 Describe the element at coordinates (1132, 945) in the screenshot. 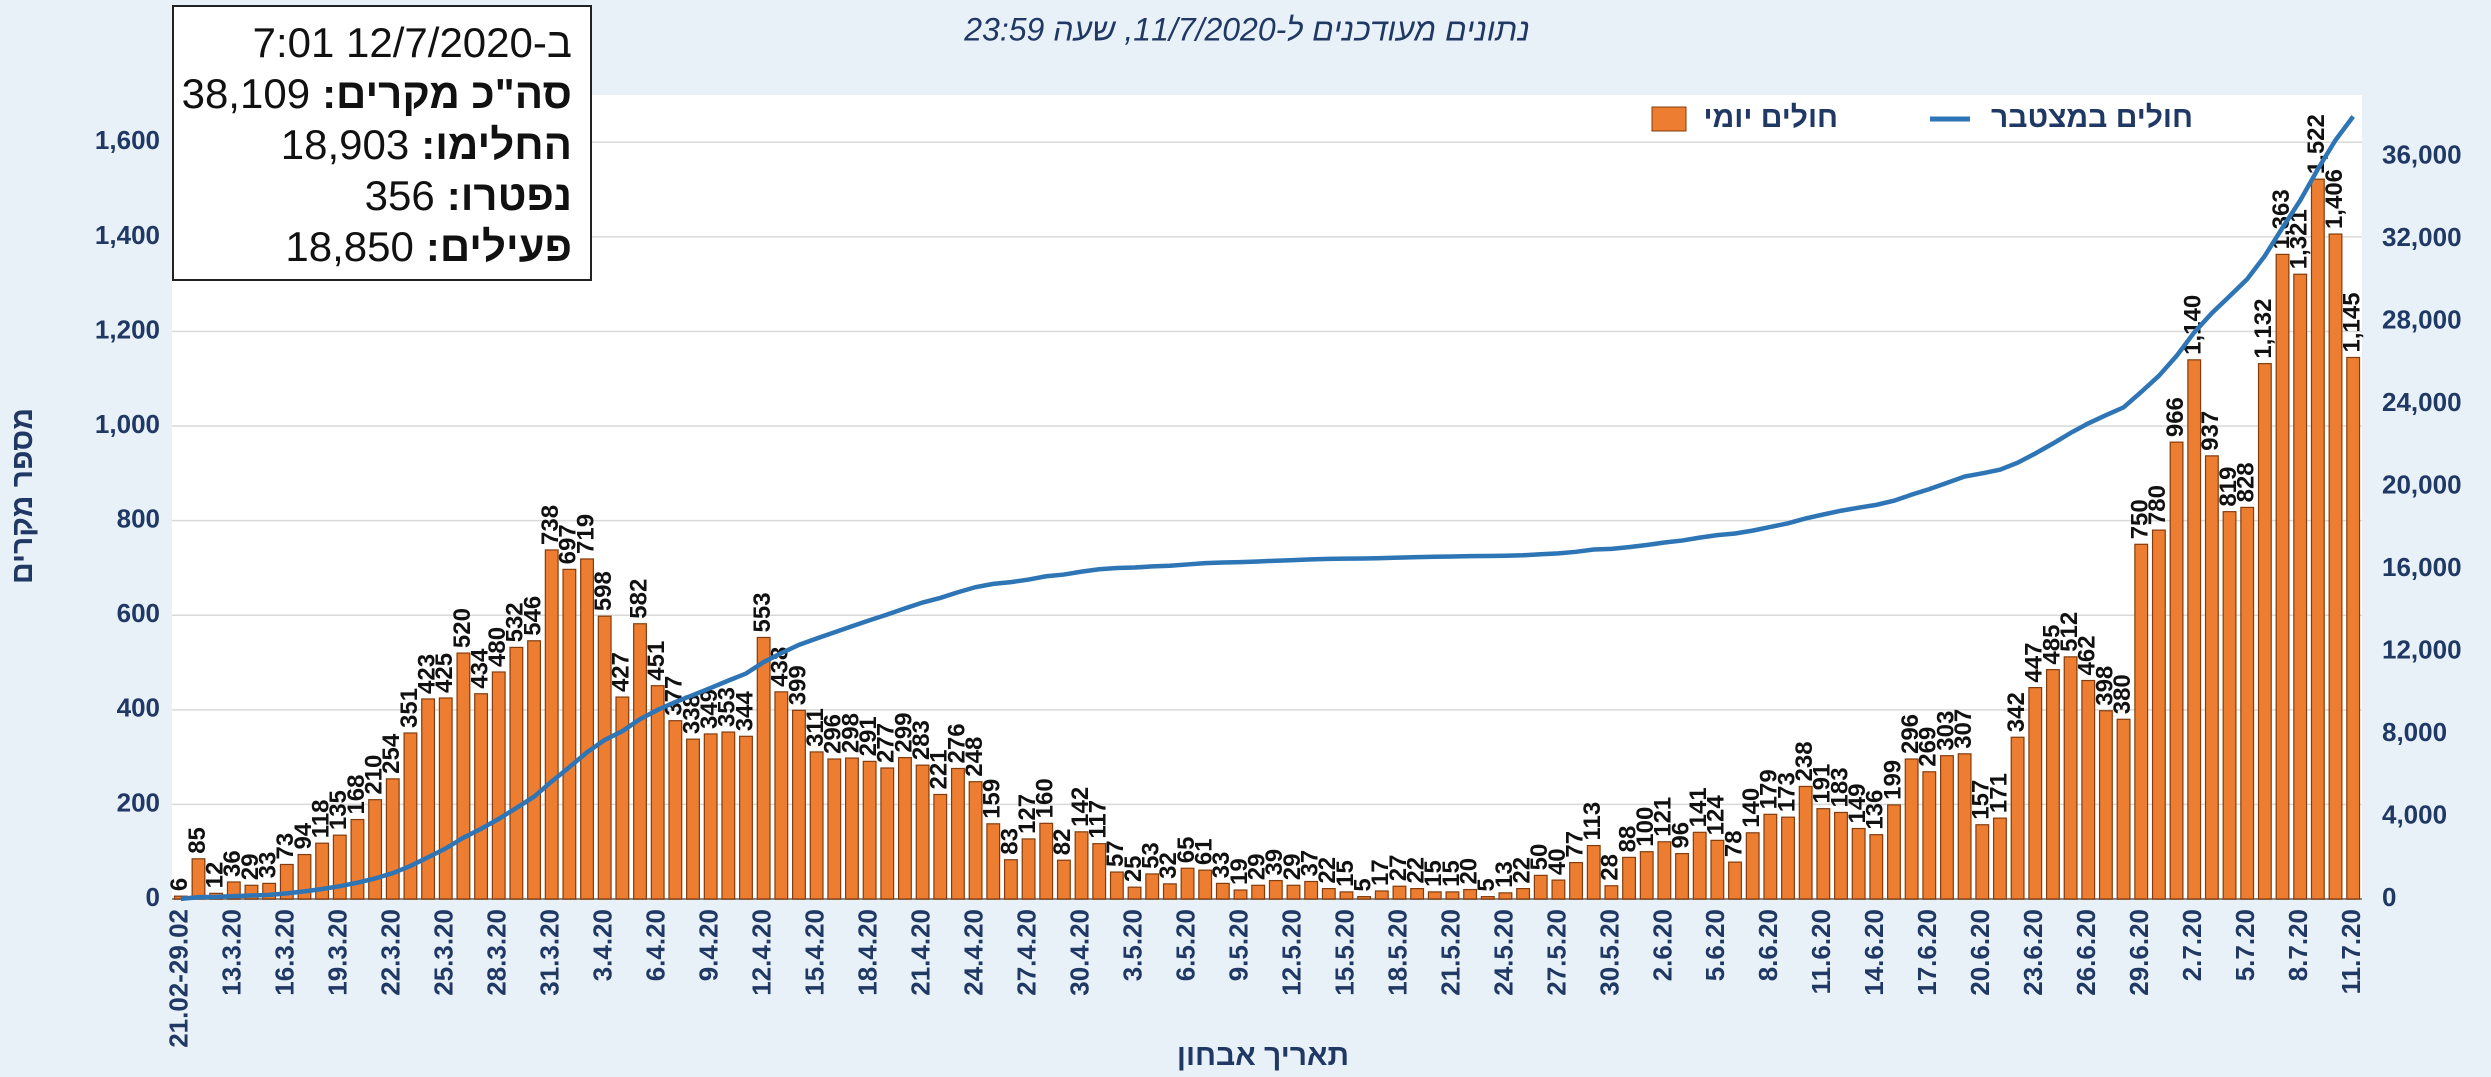

I see `x-tick-label: 3.5.20` at that location.